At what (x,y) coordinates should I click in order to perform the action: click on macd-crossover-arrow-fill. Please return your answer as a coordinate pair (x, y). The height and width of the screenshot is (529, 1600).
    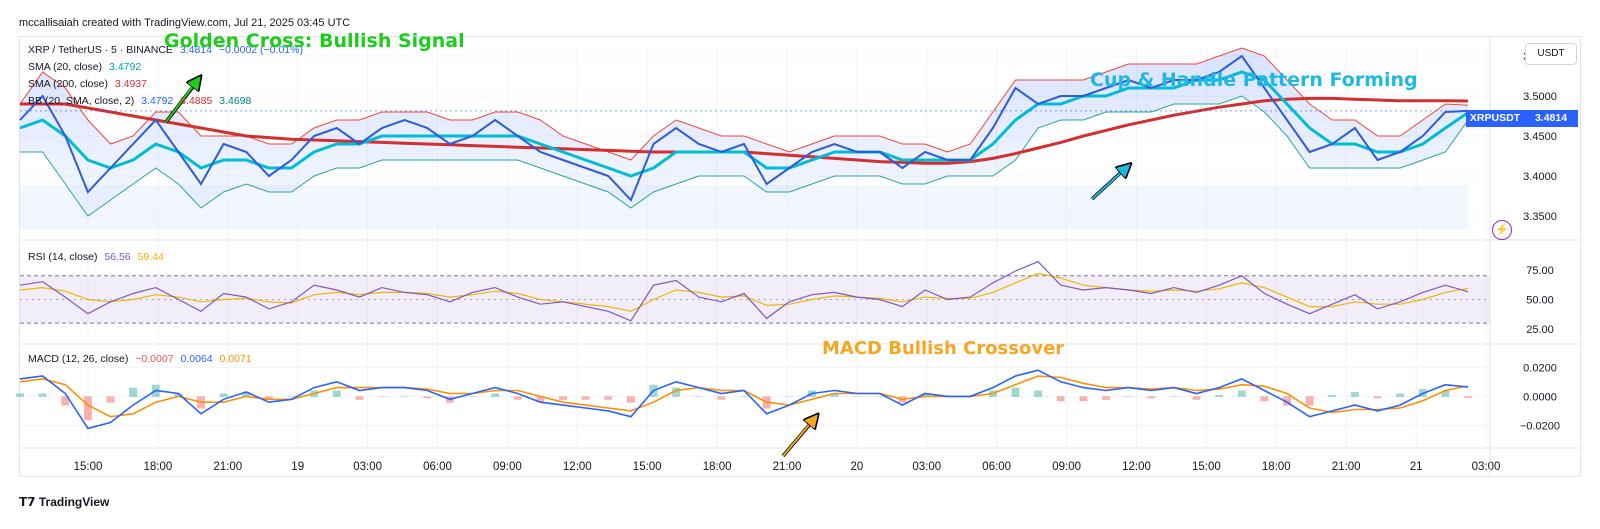
    Looking at the image, I should click on (798, 438).